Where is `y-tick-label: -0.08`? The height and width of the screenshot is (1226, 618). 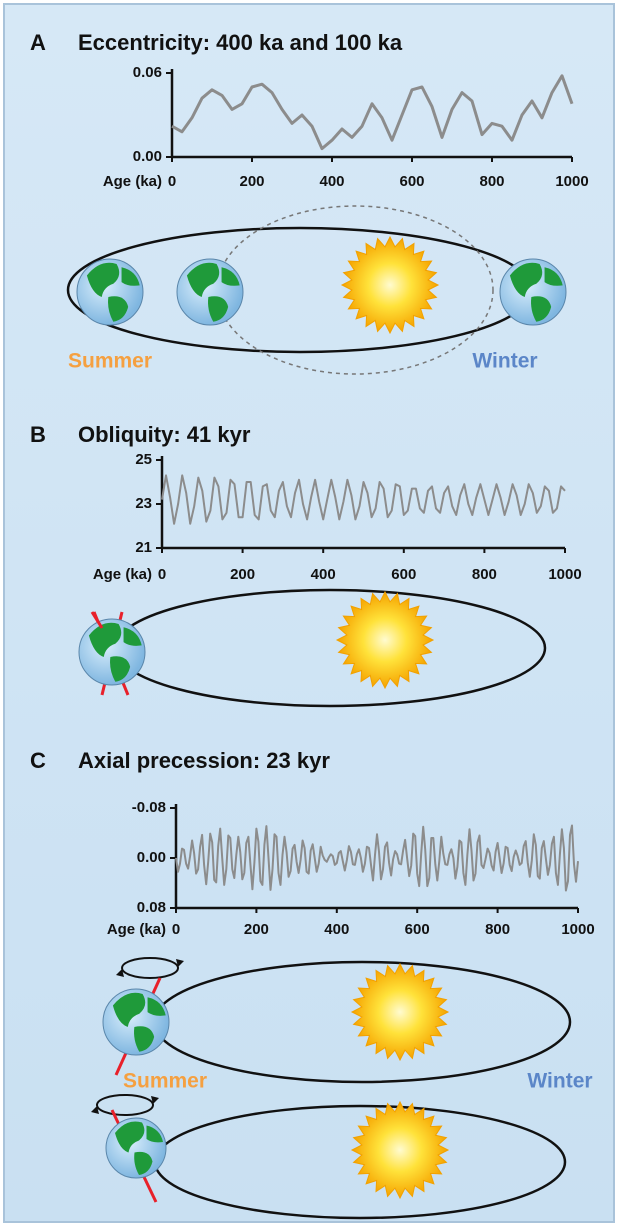
y-tick-label: -0.08 is located at coordinates (149, 807).